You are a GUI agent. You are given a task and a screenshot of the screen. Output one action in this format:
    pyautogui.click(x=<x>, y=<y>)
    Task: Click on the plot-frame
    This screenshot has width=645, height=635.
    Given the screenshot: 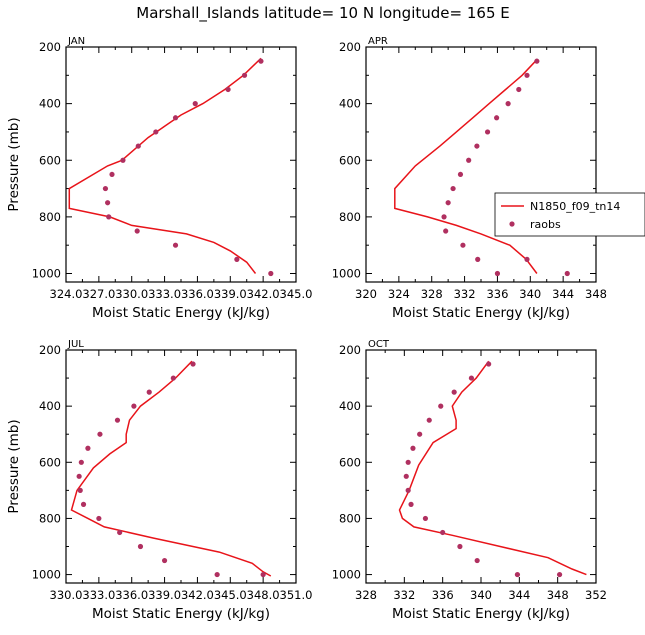 What is the action you would take?
    pyautogui.click(x=481, y=164)
    